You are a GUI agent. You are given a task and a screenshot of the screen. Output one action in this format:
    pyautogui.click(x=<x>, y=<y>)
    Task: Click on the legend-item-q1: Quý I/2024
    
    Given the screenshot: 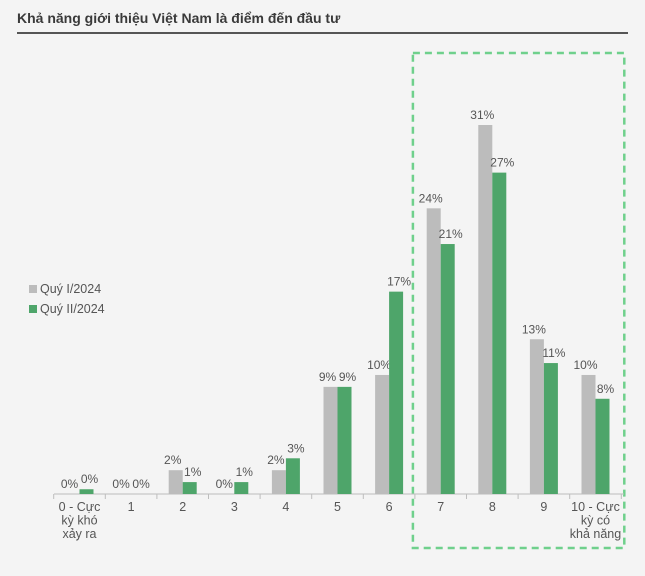 What is the action you would take?
    pyautogui.click(x=65, y=289)
    